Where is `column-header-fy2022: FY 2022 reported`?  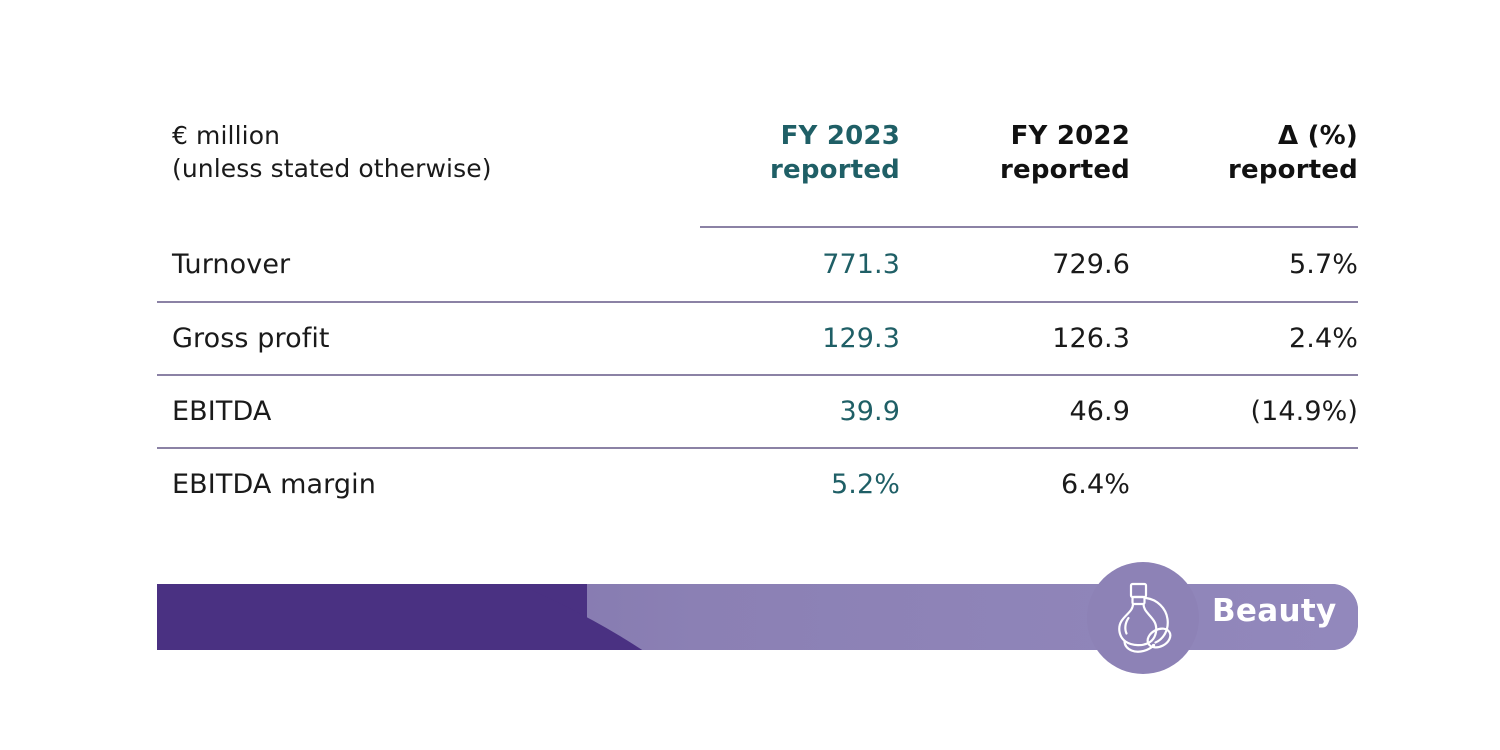 column-header-fy2022: FY 2022 reported is located at coordinates (1015, 173).